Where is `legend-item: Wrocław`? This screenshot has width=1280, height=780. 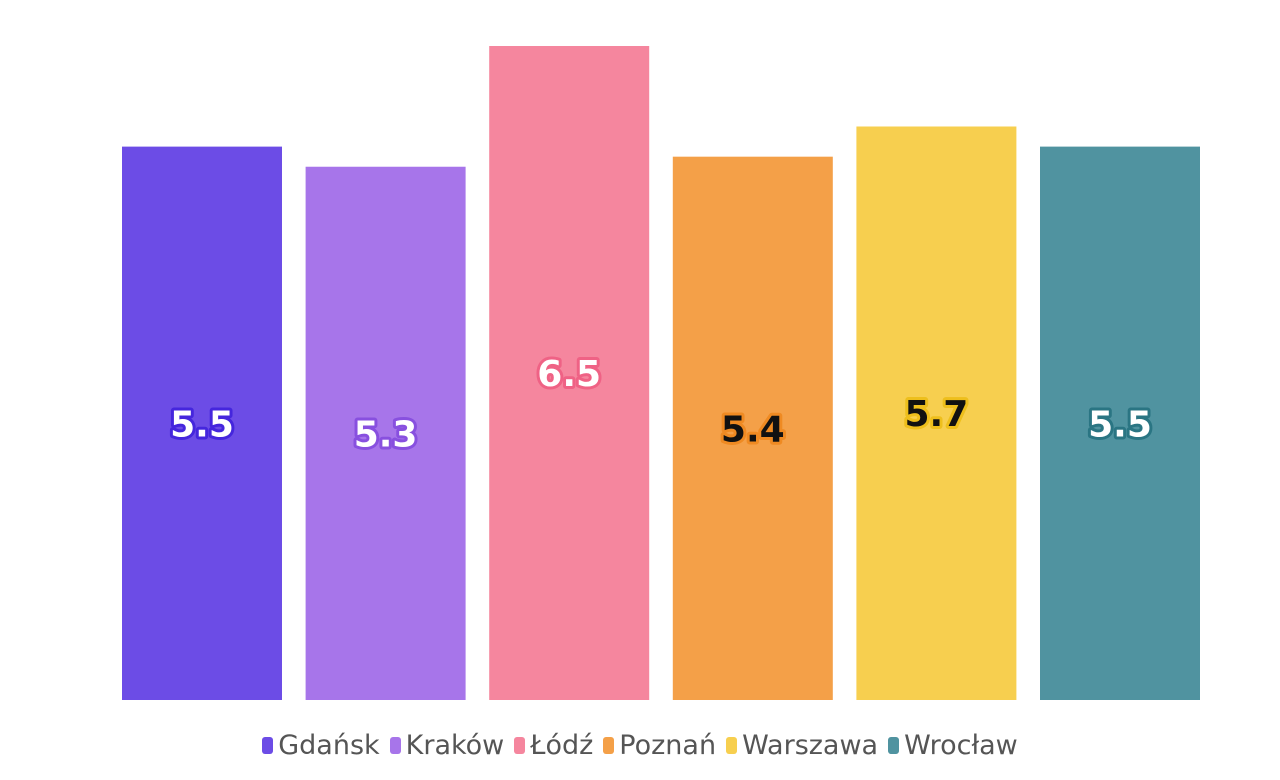 legend-item: Wrocław is located at coordinates (953, 745).